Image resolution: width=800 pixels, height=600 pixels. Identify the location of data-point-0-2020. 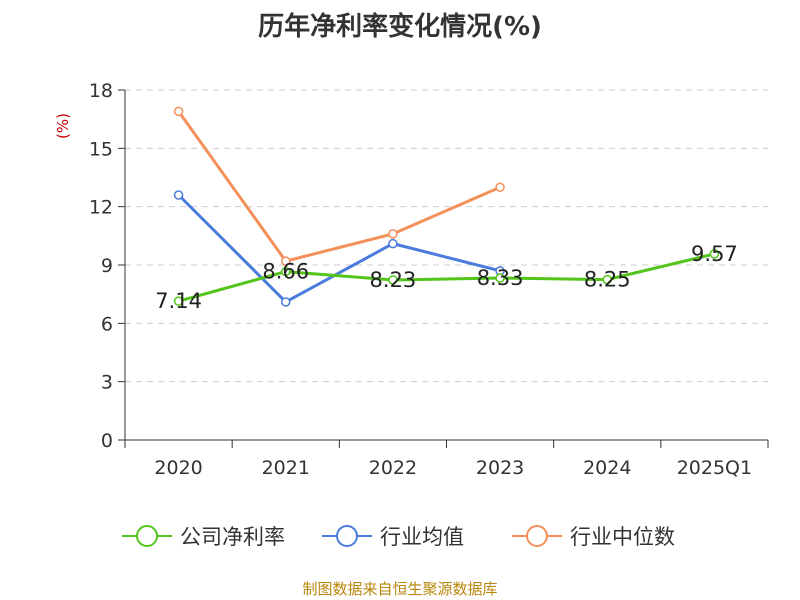
(178, 301).